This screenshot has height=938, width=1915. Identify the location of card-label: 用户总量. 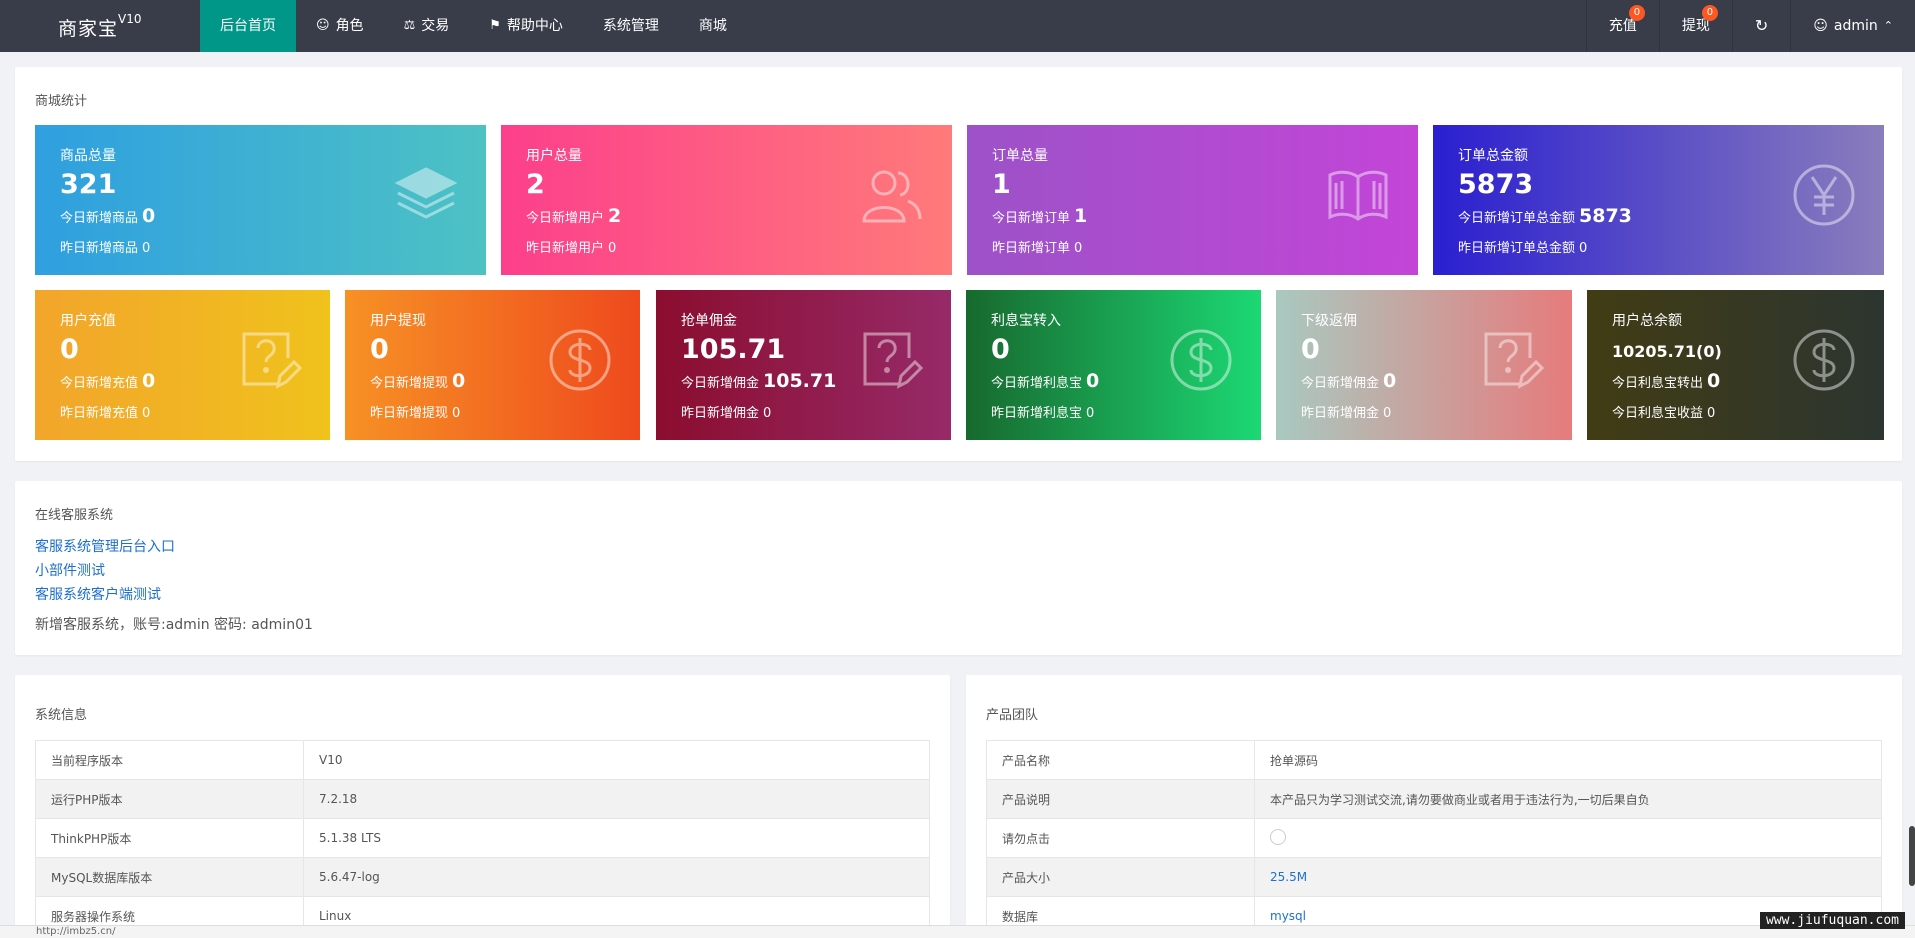
(554, 156).